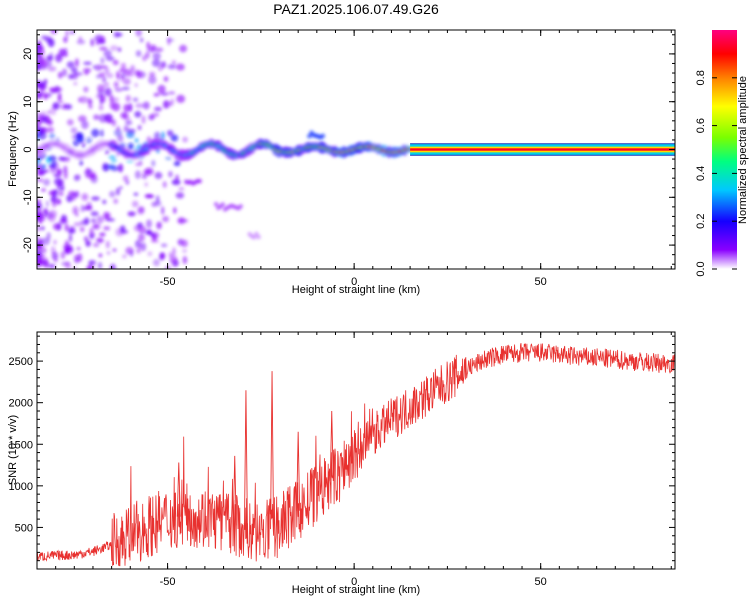 The width and height of the screenshot is (750, 600). Describe the element at coordinates (21, 404) in the screenshot. I see `y-tick-label: 2000` at that location.